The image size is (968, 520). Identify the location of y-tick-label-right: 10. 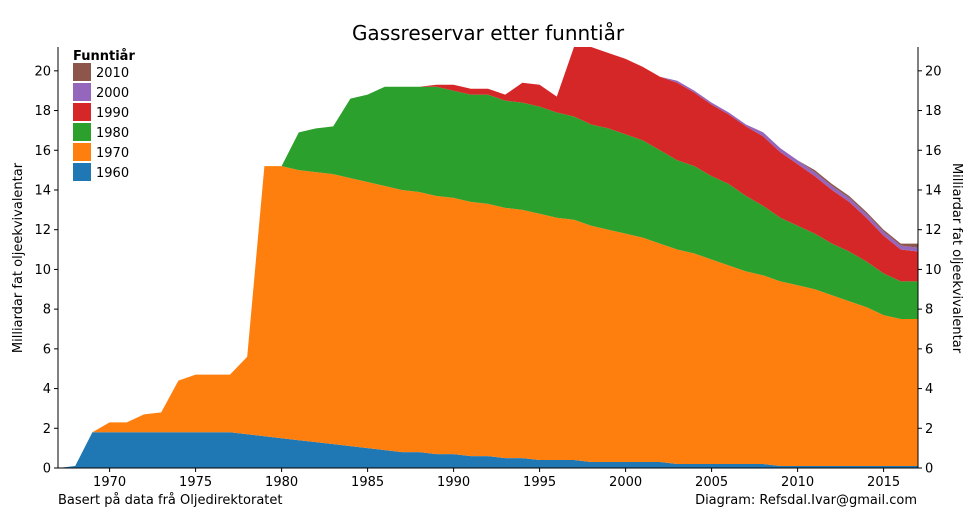
(933, 270).